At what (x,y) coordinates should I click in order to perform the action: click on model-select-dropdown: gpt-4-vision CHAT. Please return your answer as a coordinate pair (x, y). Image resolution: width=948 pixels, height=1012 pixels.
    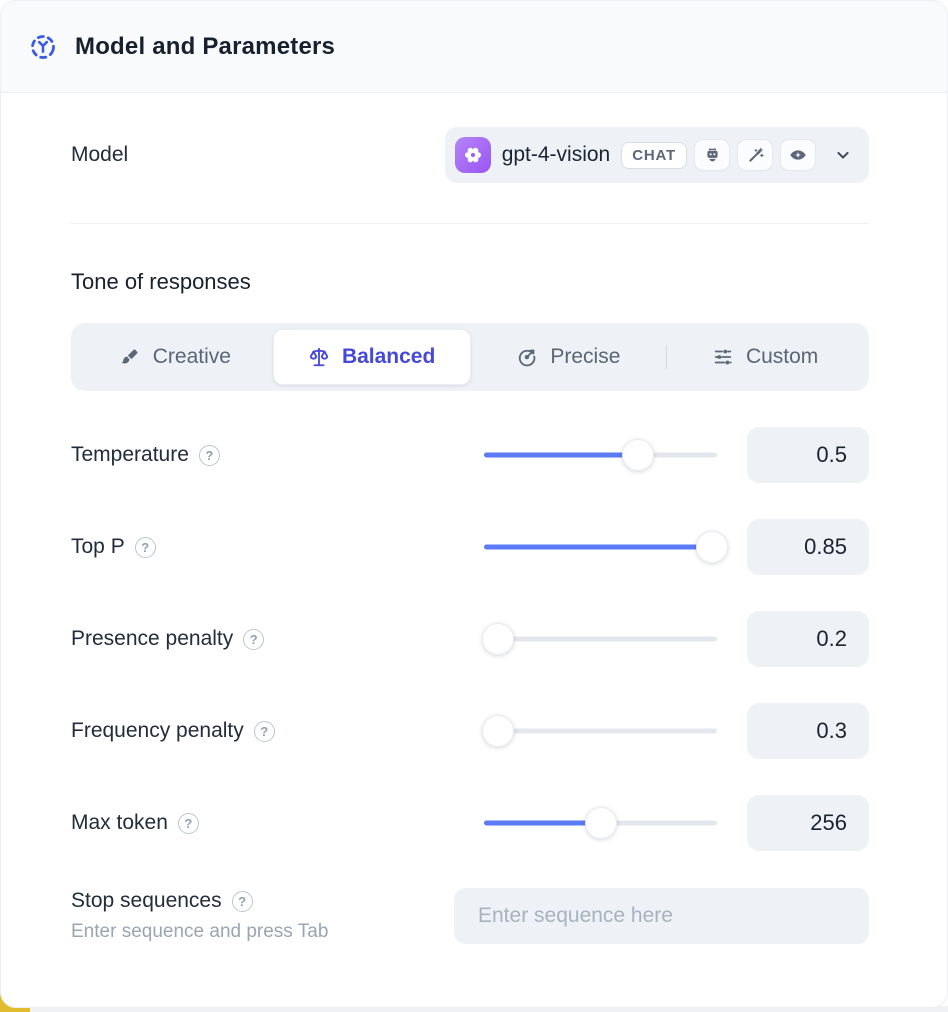
    Looking at the image, I should click on (656, 155).